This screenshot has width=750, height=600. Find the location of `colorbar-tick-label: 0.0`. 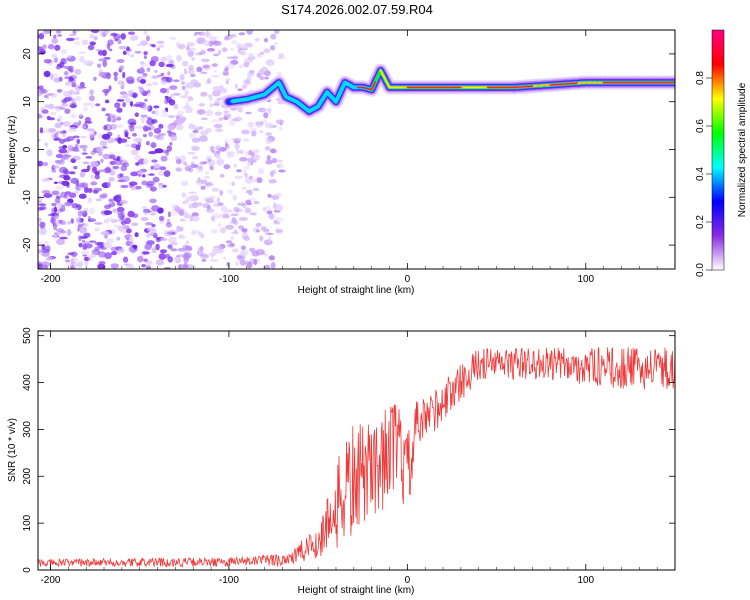

colorbar-tick-label: 0.0 is located at coordinates (700, 270).